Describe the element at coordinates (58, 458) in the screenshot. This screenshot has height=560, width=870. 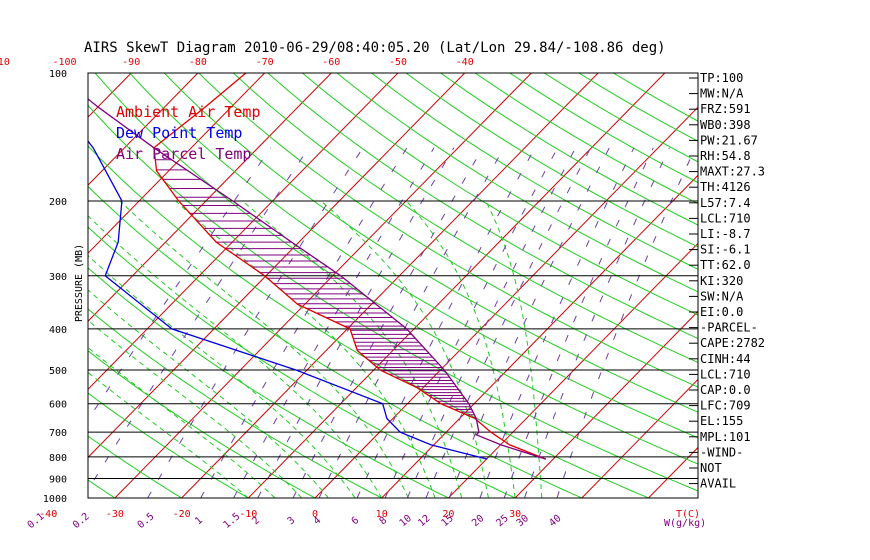
I see `pressure-tick-label: 800` at that location.